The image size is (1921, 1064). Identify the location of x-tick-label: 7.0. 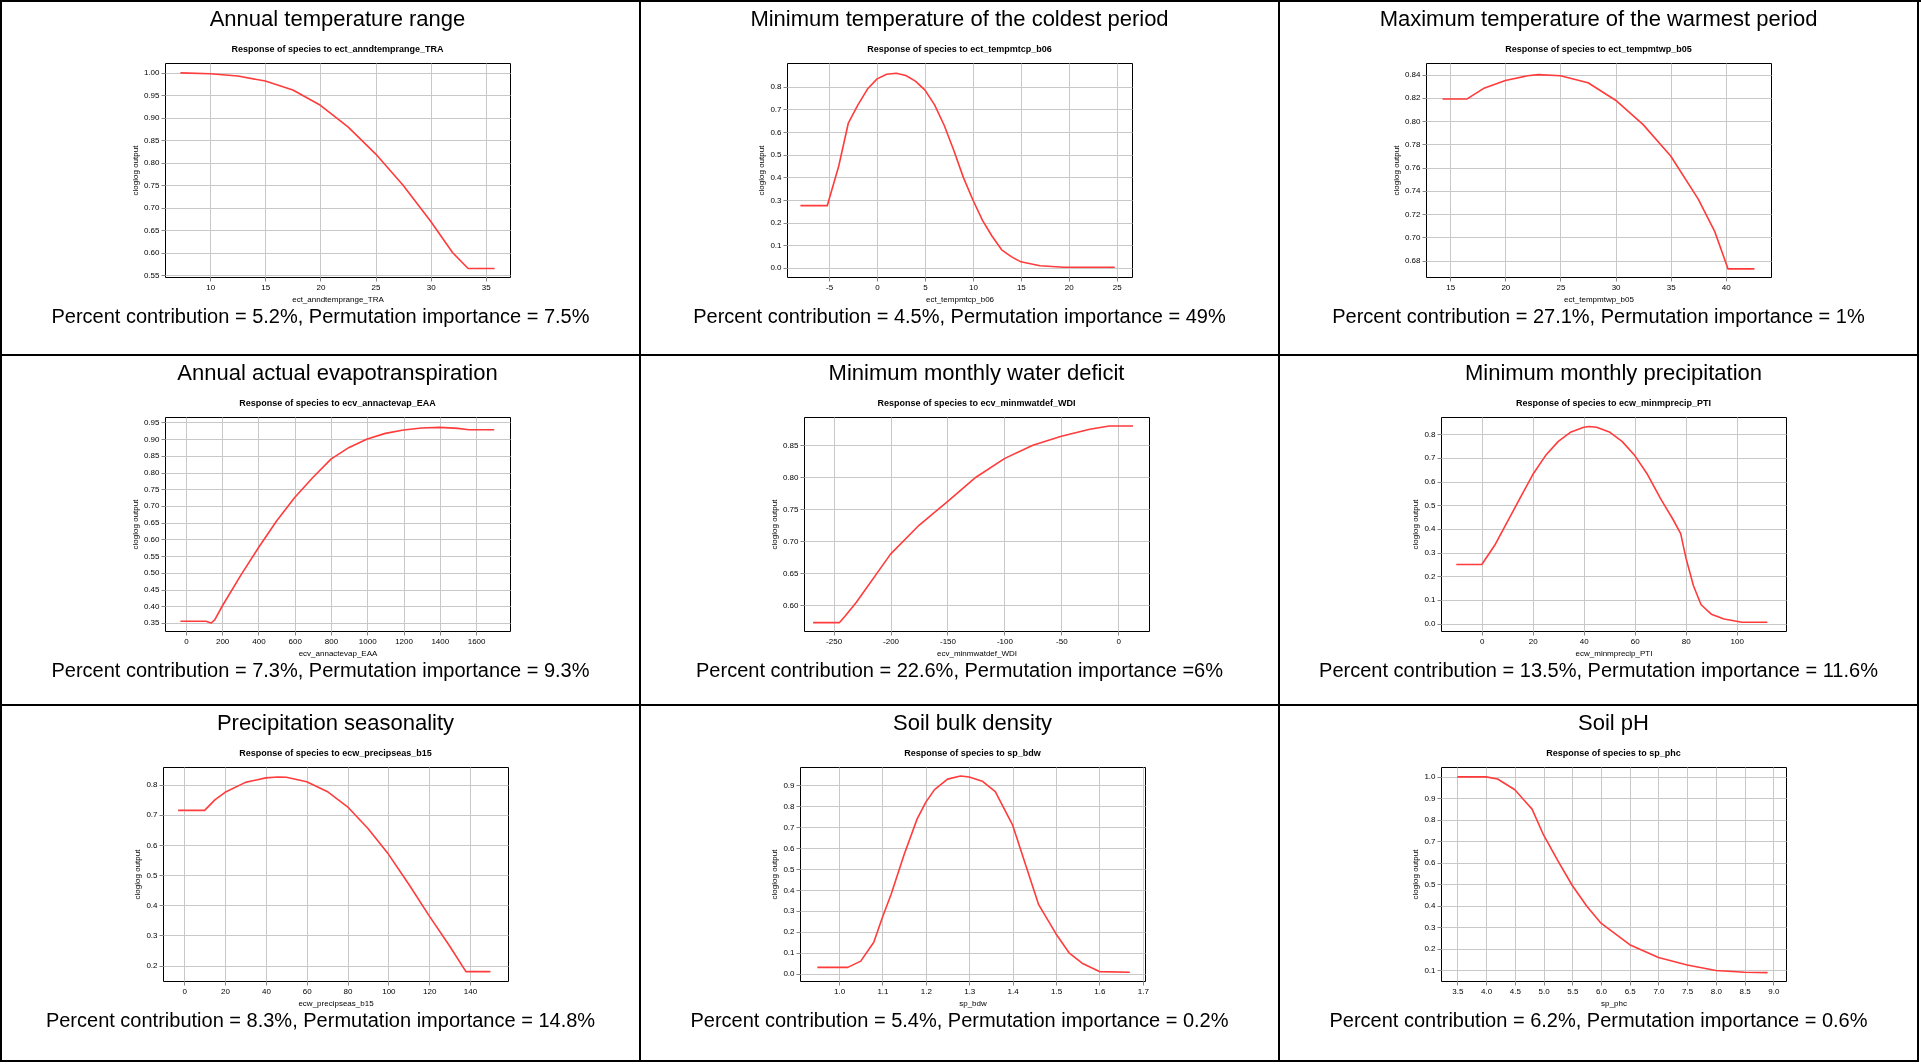
(1659, 991).